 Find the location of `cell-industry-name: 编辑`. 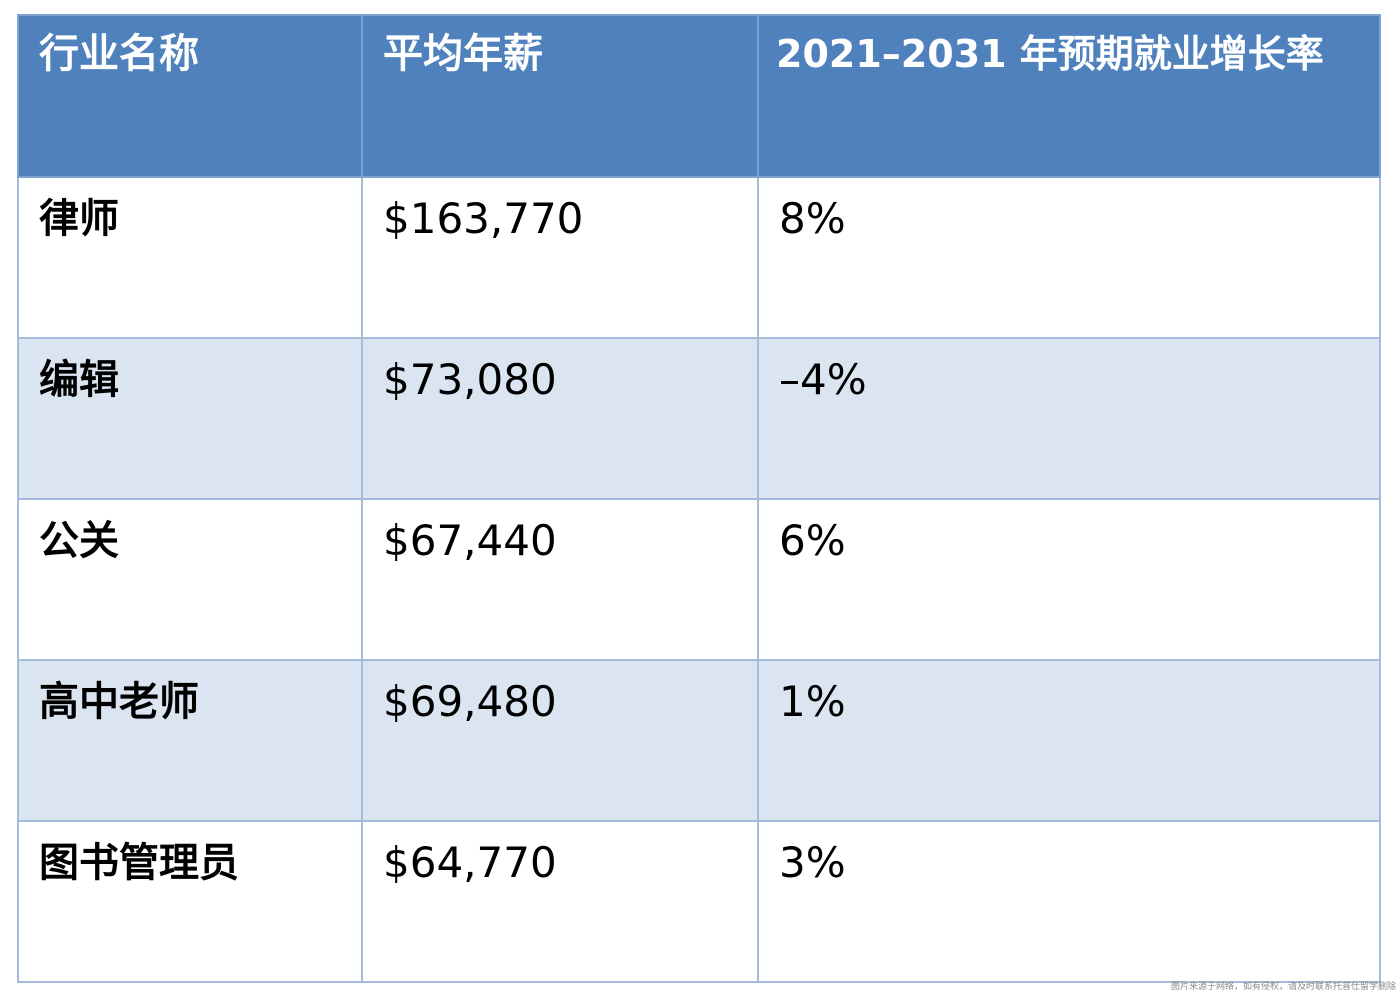

cell-industry-name: 编辑 is located at coordinates (190, 418).